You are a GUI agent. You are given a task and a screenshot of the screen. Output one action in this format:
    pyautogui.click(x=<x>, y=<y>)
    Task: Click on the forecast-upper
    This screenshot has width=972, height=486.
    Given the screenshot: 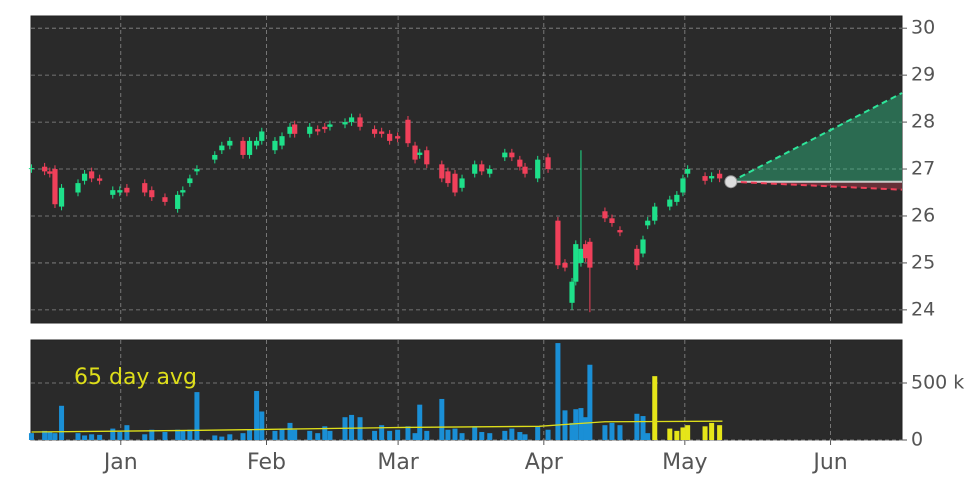 What is the action you would take?
    pyautogui.click(x=816, y=137)
    